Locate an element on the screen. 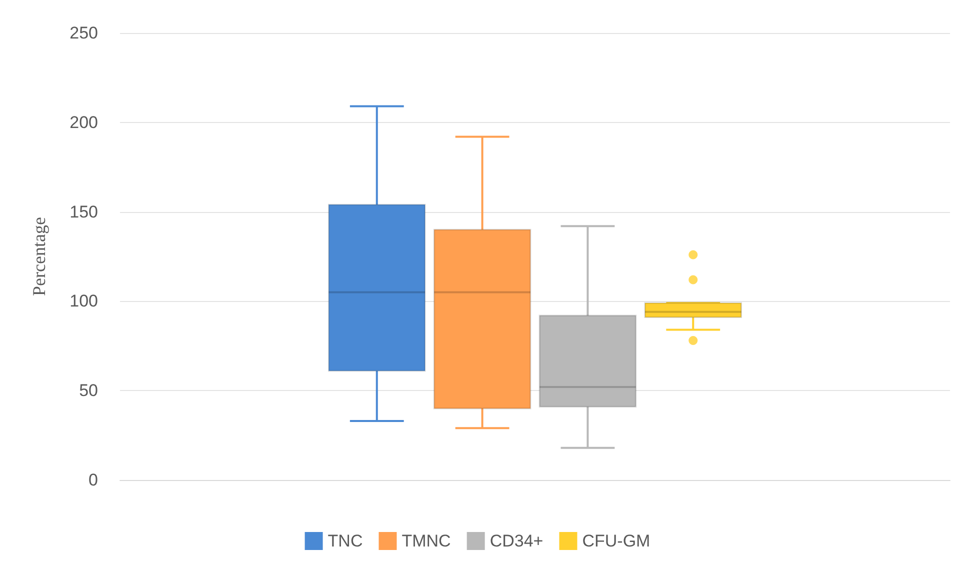 This screenshot has width=955, height=577. legend-label: TMNC is located at coordinates (426, 541).